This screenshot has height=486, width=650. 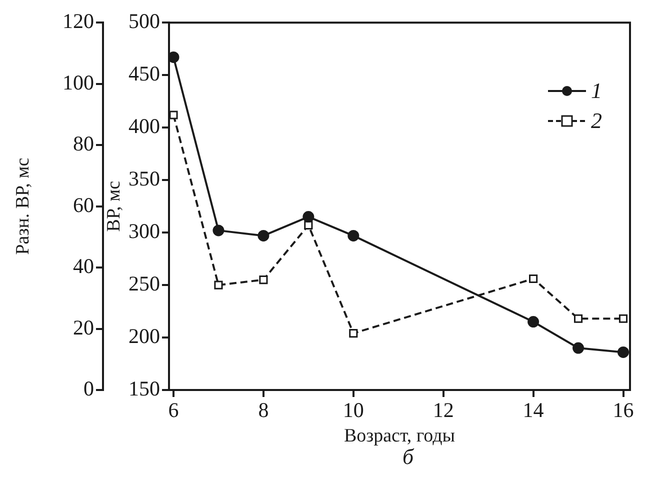 What do you see at coordinates (144, 21) in the screenshot?
I see `y-tick-label: 500` at bounding box center [144, 21].